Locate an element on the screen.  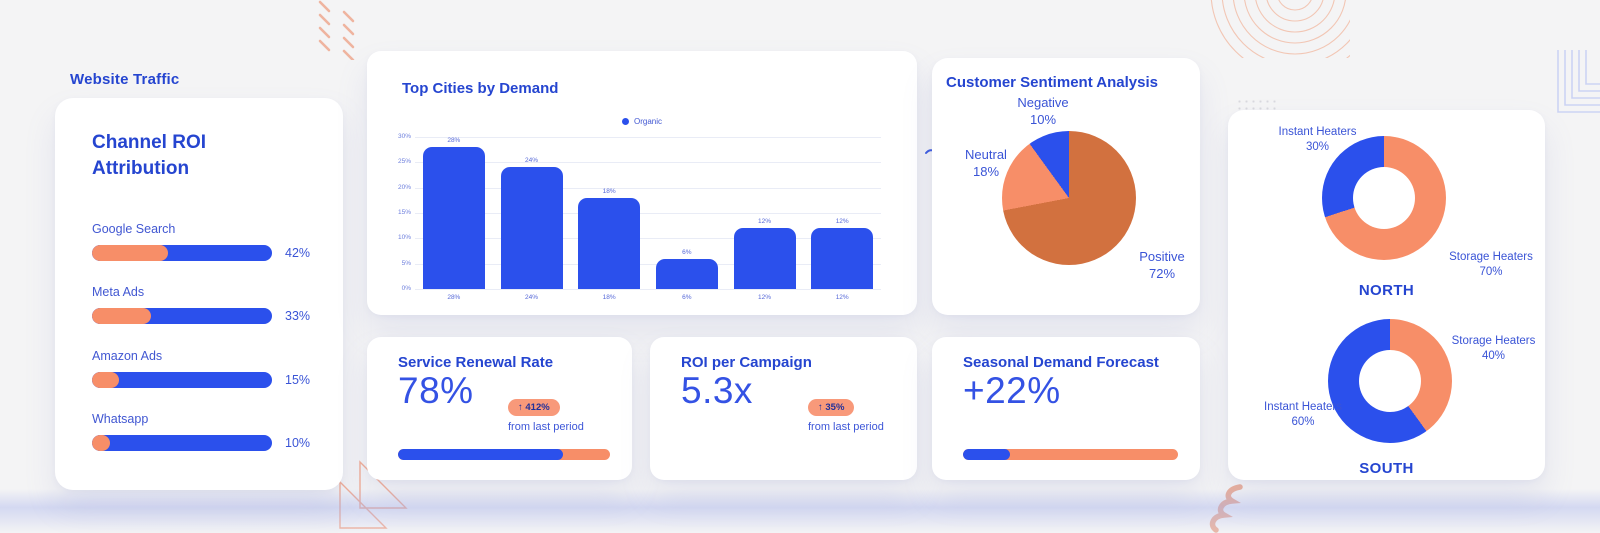
bar-column: 6% is located at coordinates (687, 213).